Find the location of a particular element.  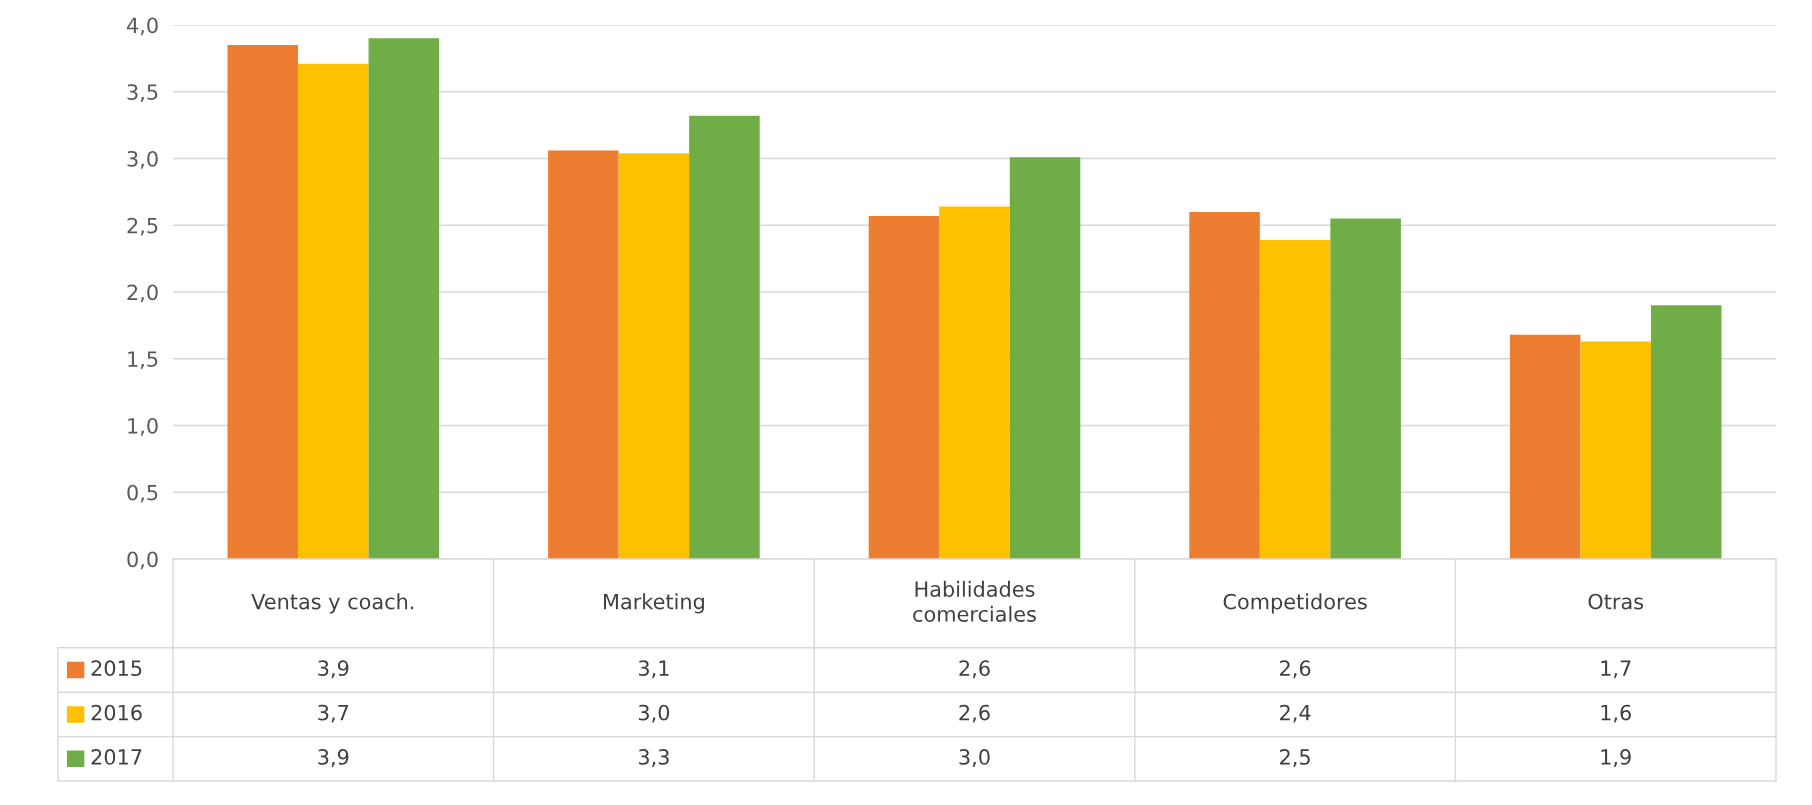

y-tick-label: 3,0 is located at coordinates (142, 159).